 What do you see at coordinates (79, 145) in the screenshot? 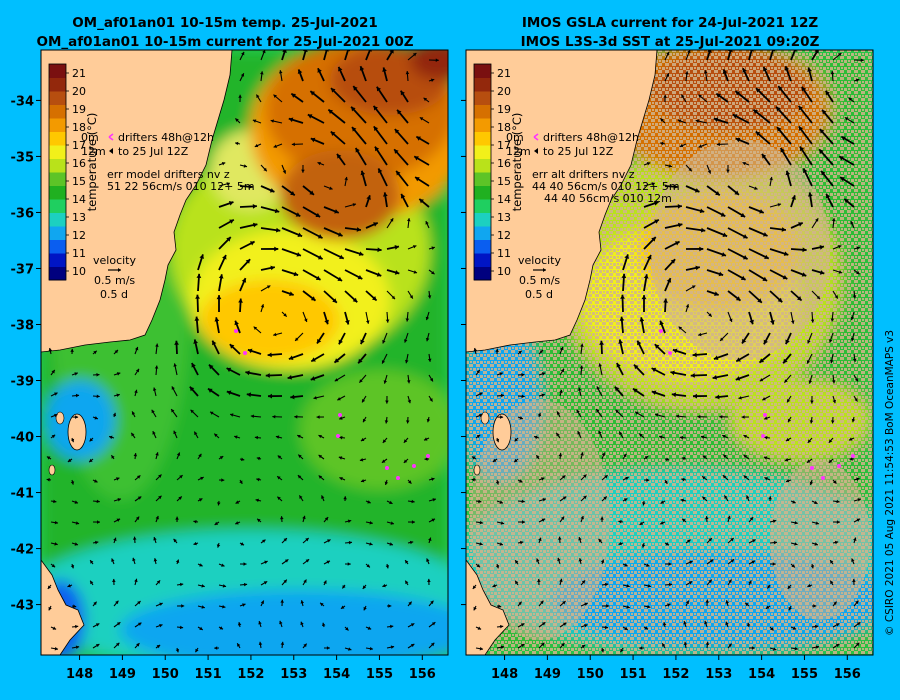
I see `colorbar-tick-label: 17` at bounding box center [79, 145].